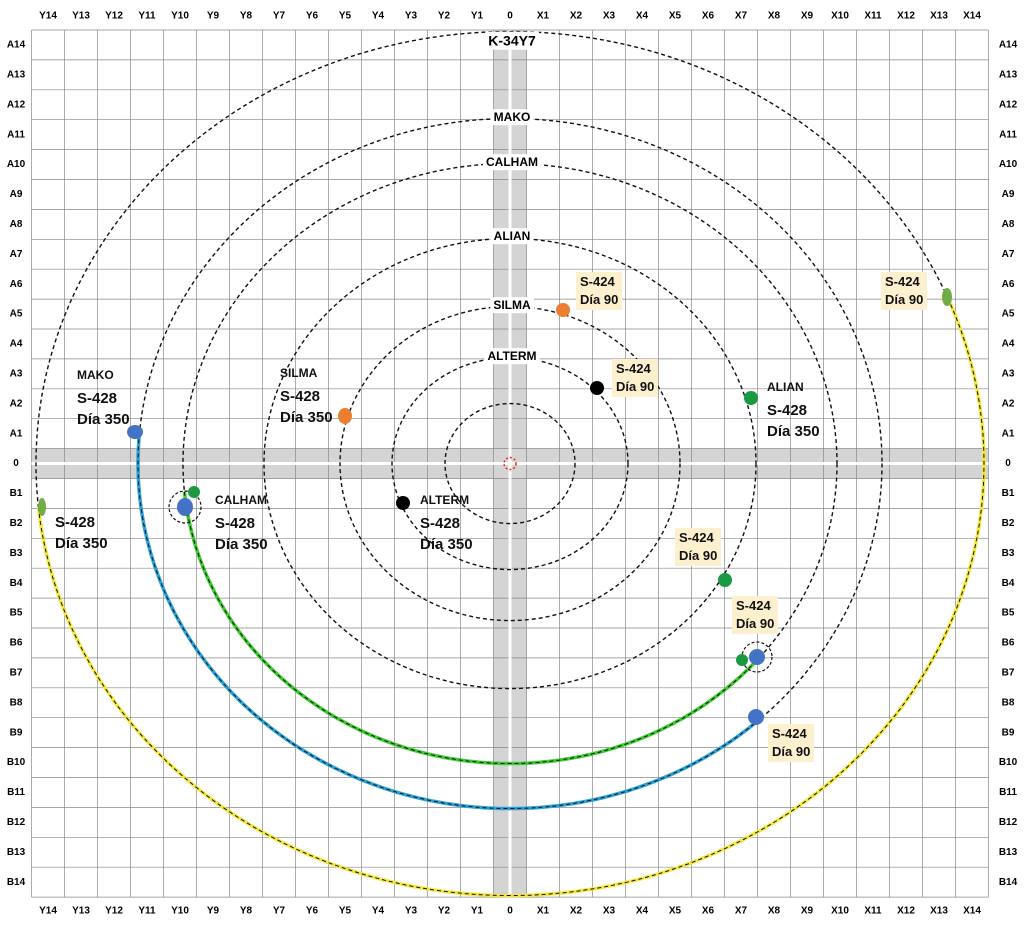 The height and width of the screenshot is (926, 1024). What do you see at coordinates (511, 356) in the screenshot?
I see `orbit-label: ALTERM` at bounding box center [511, 356].